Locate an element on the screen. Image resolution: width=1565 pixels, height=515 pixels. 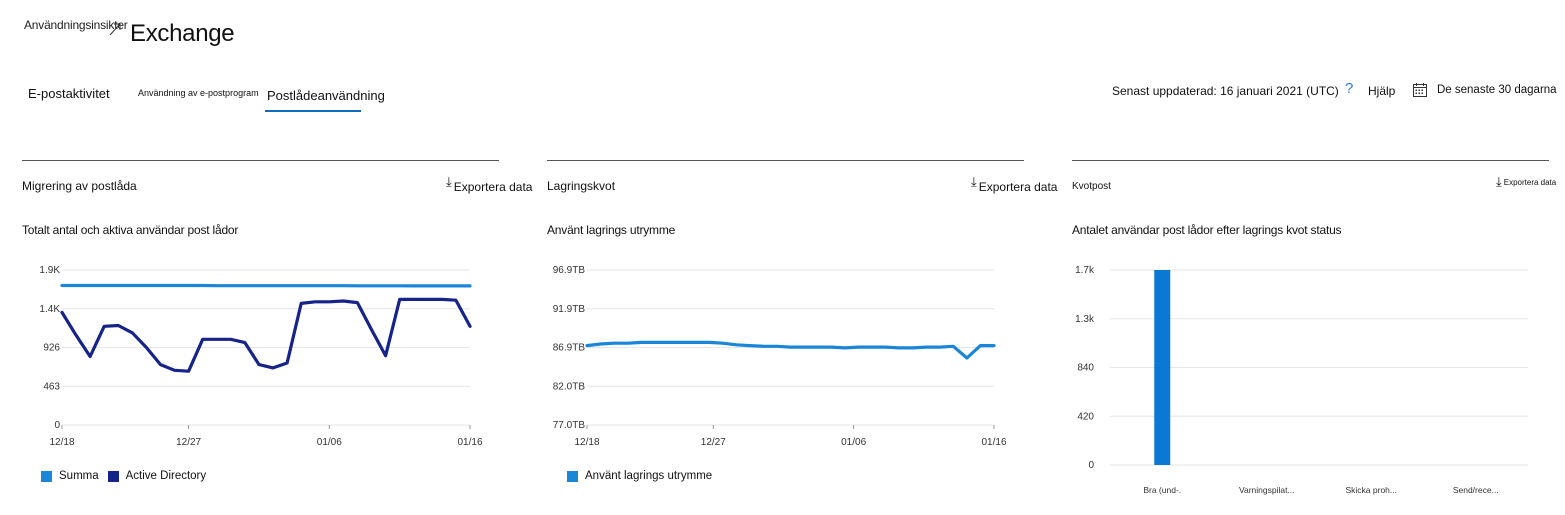
chart-legend: Använt lagrings utrymme is located at coordinates (644, 476).